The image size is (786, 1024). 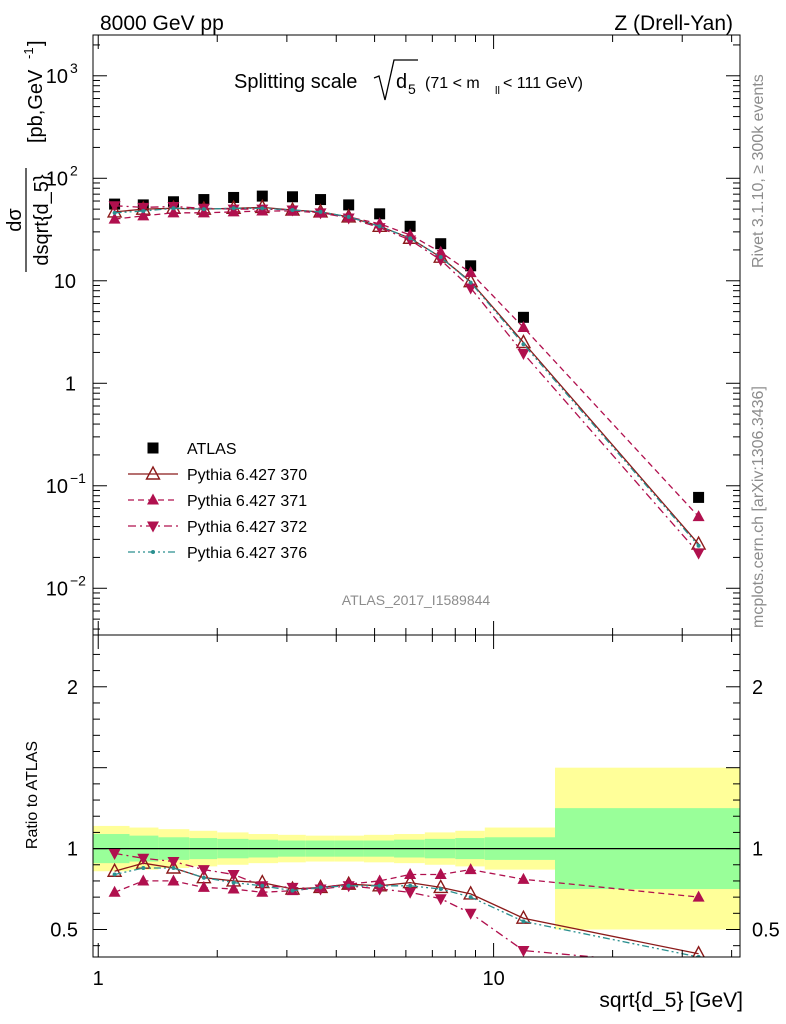 What do you see at coordinates (757, 850) in the screenshot?
I see `ratio-y-tick-label-right: 1` at bounding box center [757, 850].